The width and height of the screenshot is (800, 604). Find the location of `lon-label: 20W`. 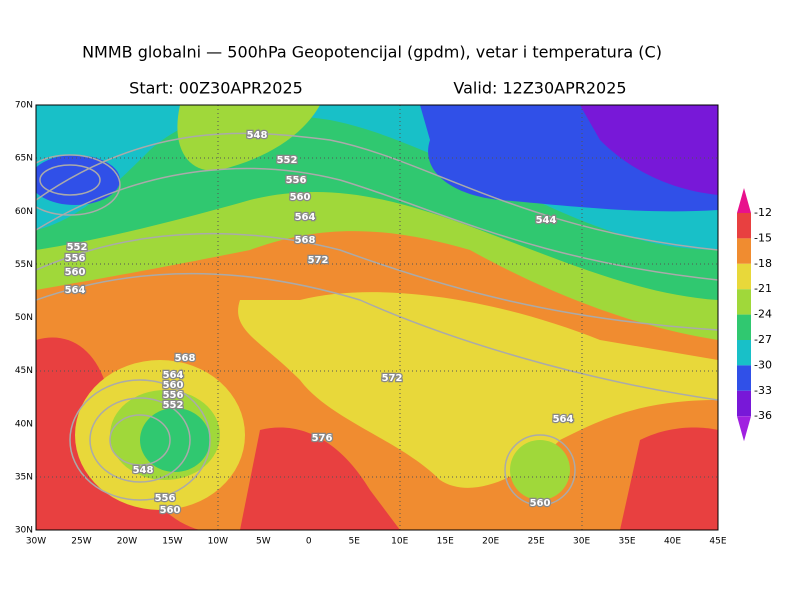

lon-label: 20W is located at coordinates (127, 542).